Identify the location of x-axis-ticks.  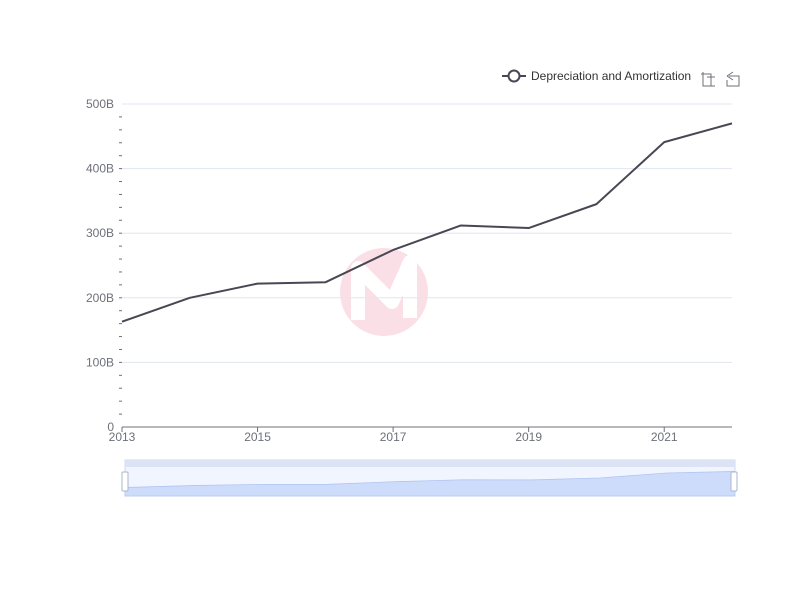
(393, 429).